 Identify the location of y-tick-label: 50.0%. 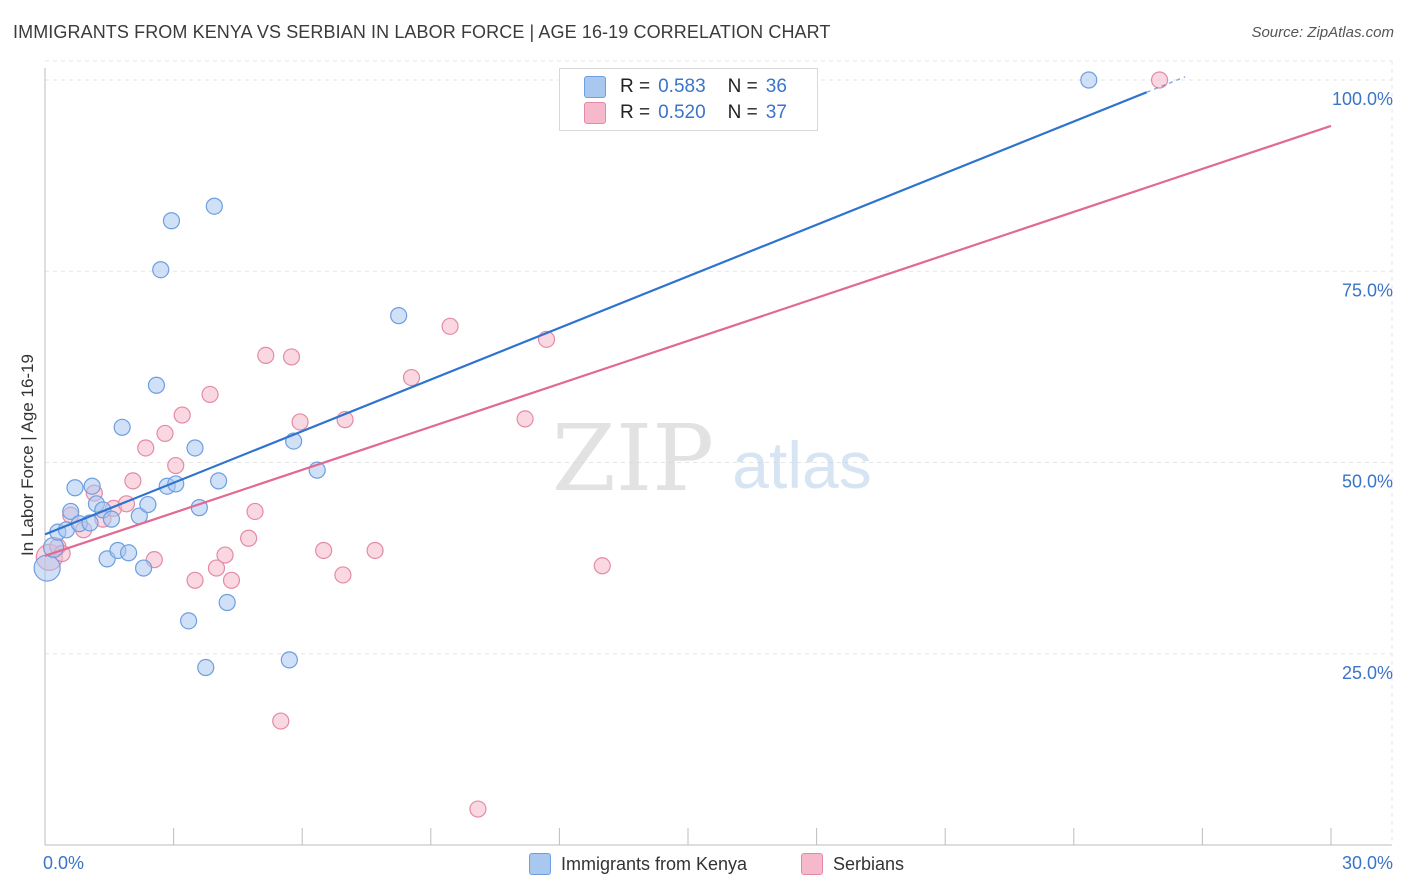
(1367, 482).